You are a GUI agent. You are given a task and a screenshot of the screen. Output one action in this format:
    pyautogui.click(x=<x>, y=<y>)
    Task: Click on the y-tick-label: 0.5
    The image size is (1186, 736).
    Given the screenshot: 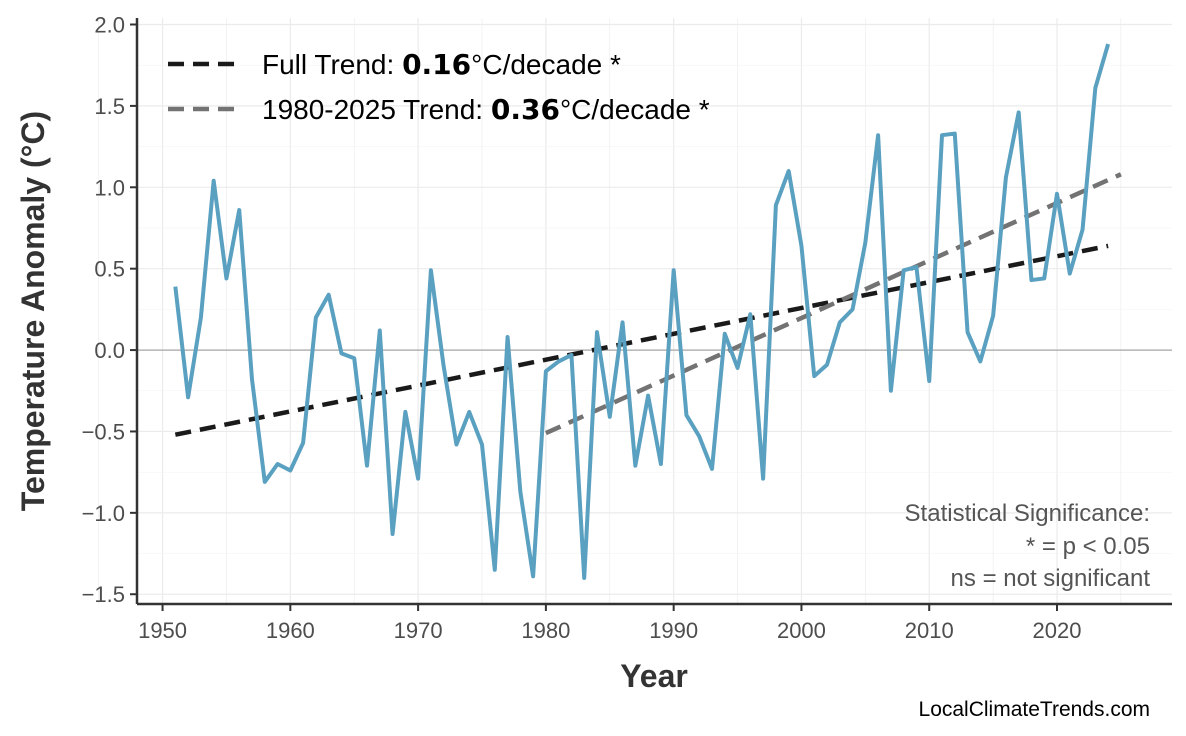 What is the action you would take?
    pyautogui.click(x=109, y=269)
    